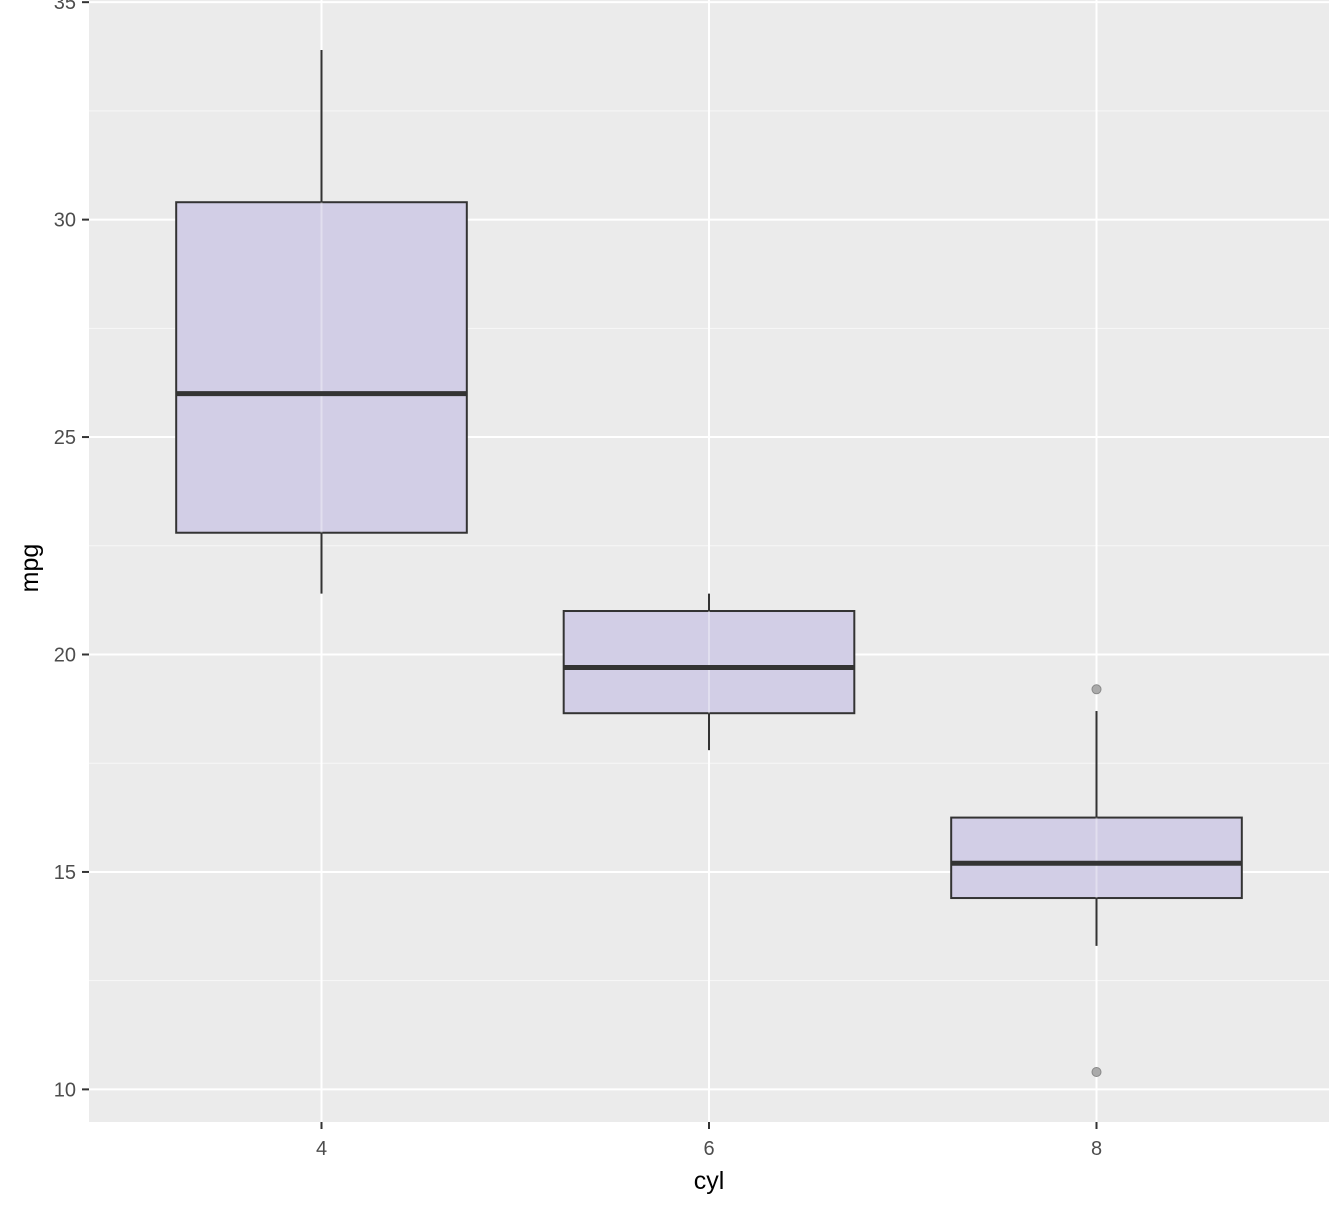 This screenshot has height=1209, width=1344. Describe the element at coordinates (65, 873) in the screenshot. I see `y-tick-label: 15` at that location.